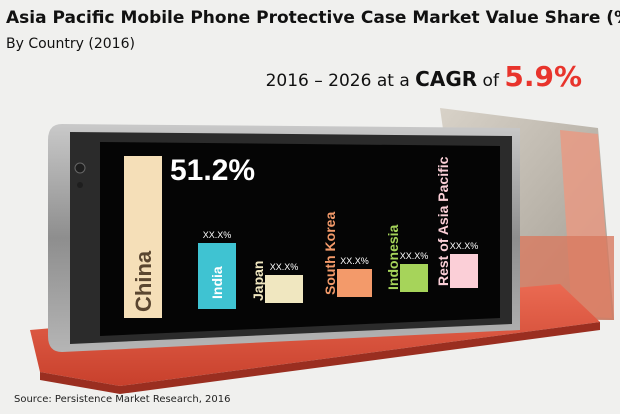 The width and height of the screenshot is (620, 414). I want to click on phone-camera-icon, so click(80, 168).